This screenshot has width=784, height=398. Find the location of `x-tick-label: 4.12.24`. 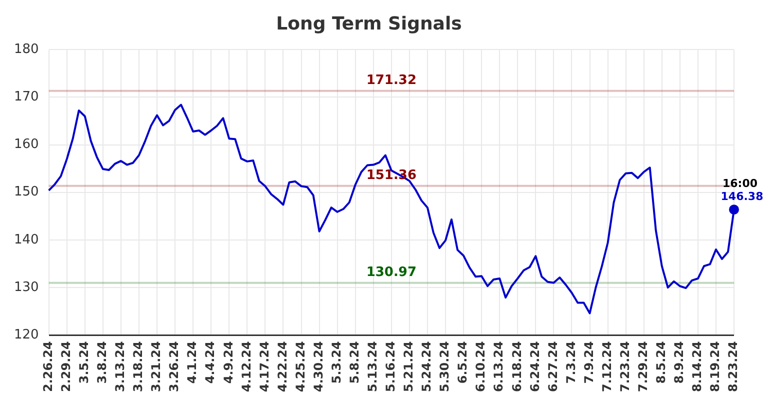

x-tick-label: 4.12.24 is located at coordinates (246, 366).